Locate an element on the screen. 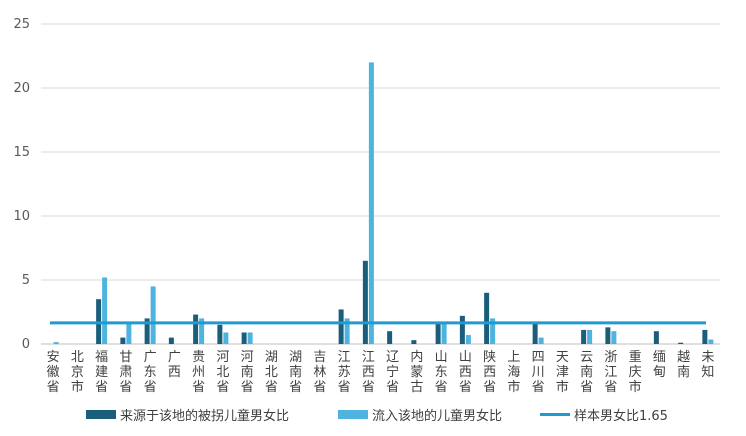 The width and height of the screenshot is (746, 436). x-category-label: 贵州省 is located at coordinates (198, 372).